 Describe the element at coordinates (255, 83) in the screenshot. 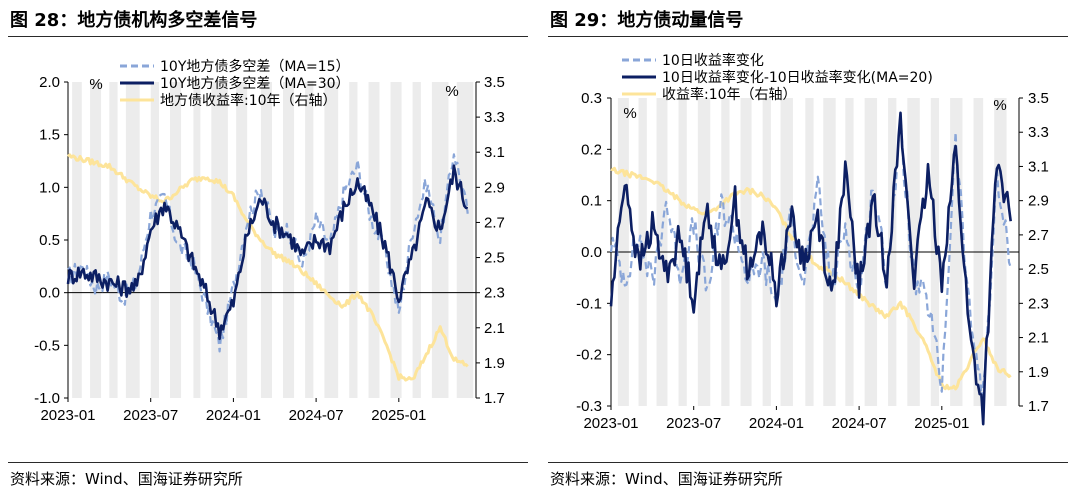

I see `legend-label-2: 10Y地方债多空差（MA=30）` at that location.